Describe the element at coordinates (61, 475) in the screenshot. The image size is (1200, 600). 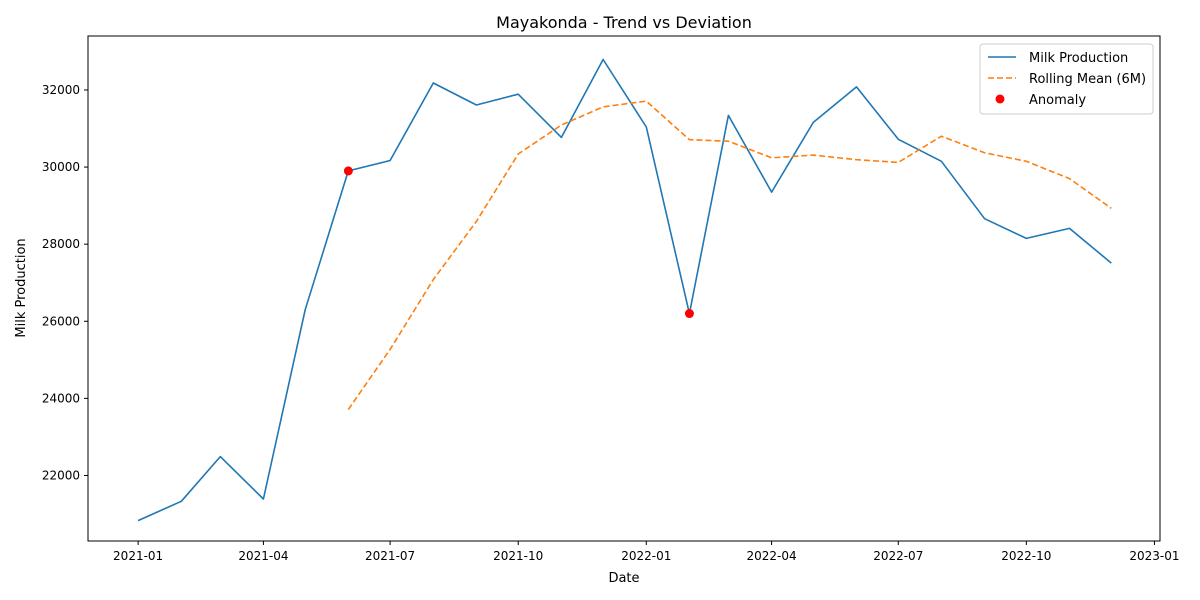
I see `y-tick-label: 22000` at that location.